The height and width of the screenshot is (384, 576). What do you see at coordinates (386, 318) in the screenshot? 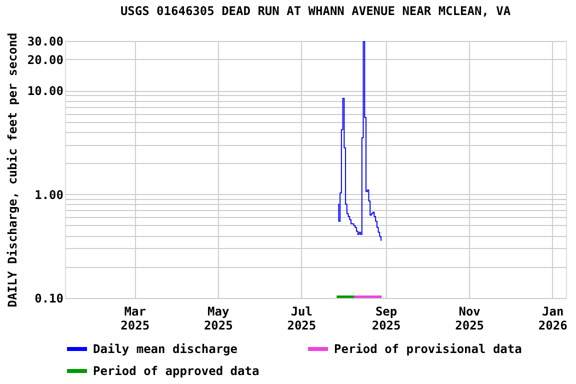
I see `x-tick-label: Sep 2025` at bounding box center [386, 318].